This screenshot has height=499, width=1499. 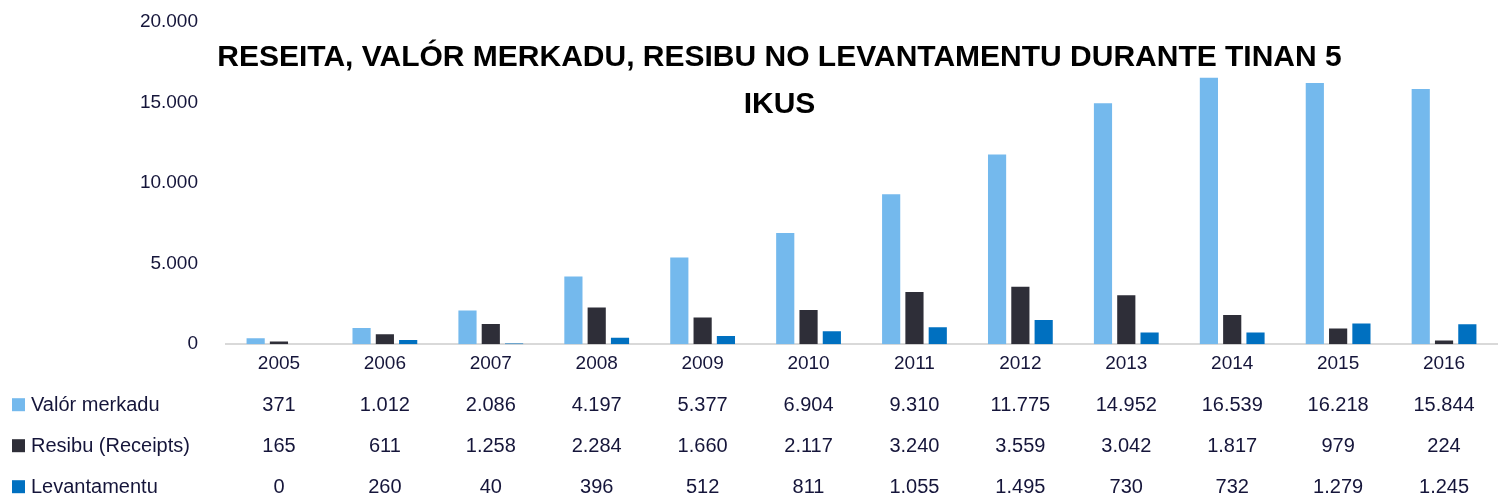 What do you see at coordinates (596, 403) in the screenshot?
I see `data-label: 4.197` at bounding box center [596, 403].